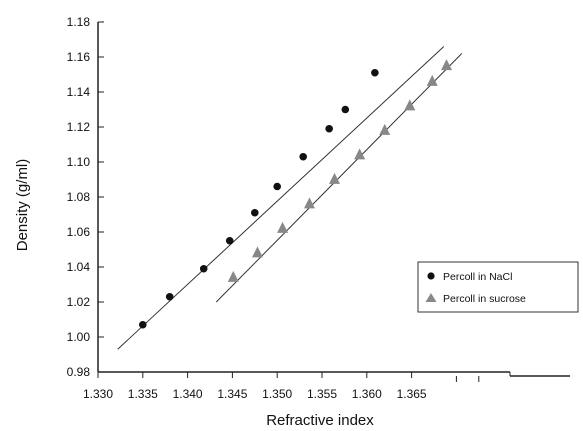 The image size is (583, 431). What do you see at coordinates (188, 394) in the screenshot?
I see `x-tick-label: 1.340` at bounding box center [188, 394].